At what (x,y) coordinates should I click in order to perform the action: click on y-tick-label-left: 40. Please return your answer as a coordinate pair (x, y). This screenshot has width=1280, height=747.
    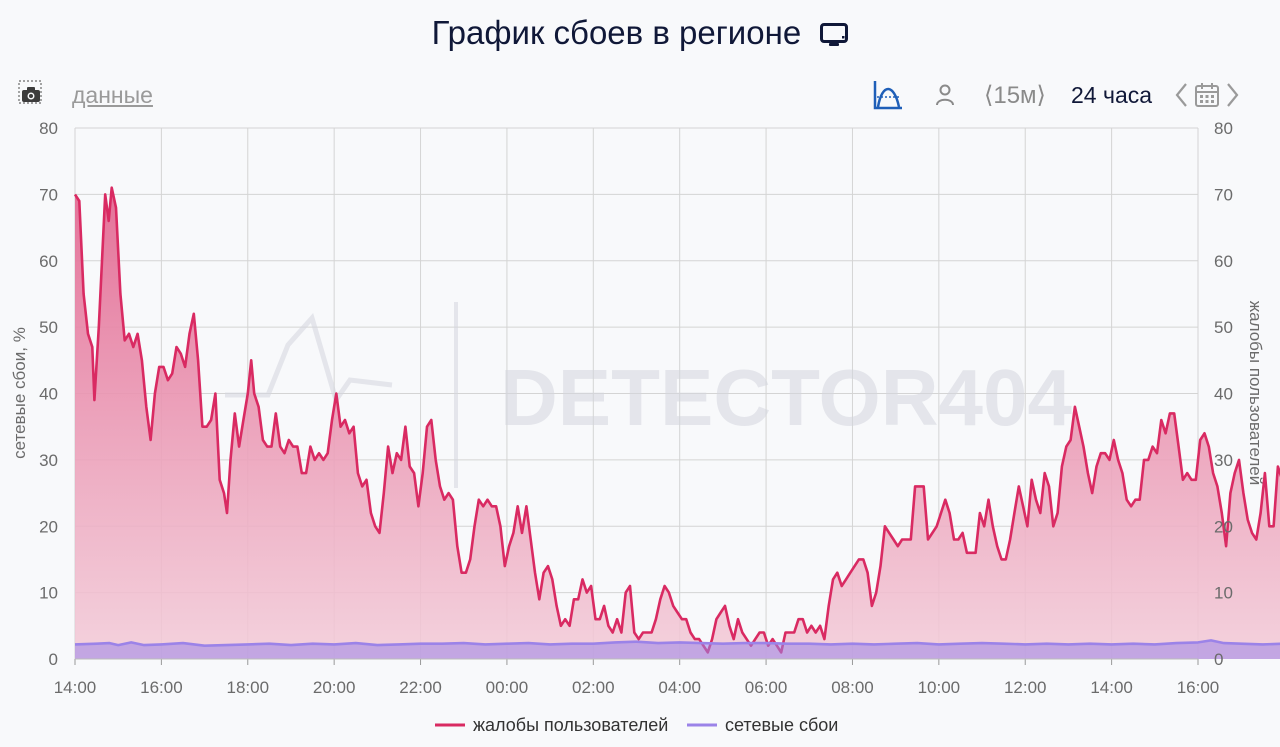
    Looking at the image, I should click on (48, 394).